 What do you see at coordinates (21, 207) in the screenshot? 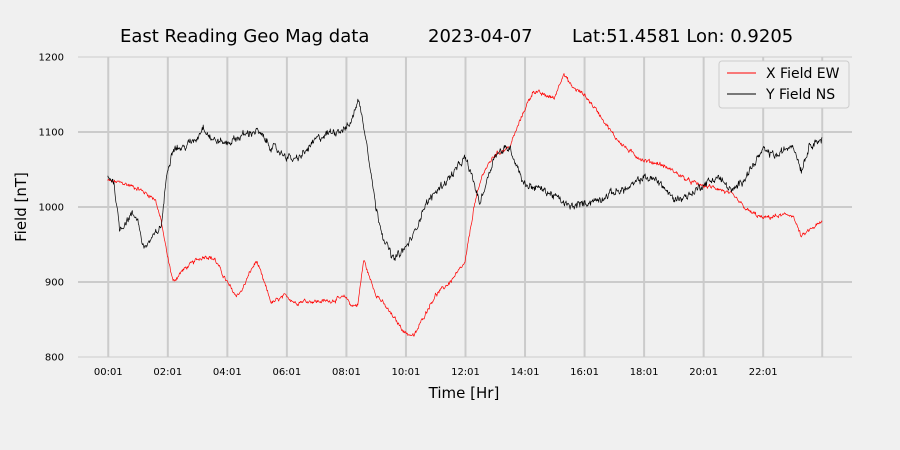
I see `y-axis-label: Field [nT]` at bounding box center [21, 207].